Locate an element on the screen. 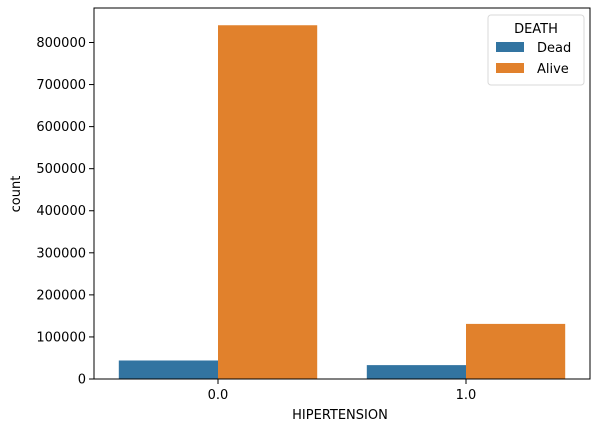  y-tick-label: 800000 is located at coordinates (61, 43).